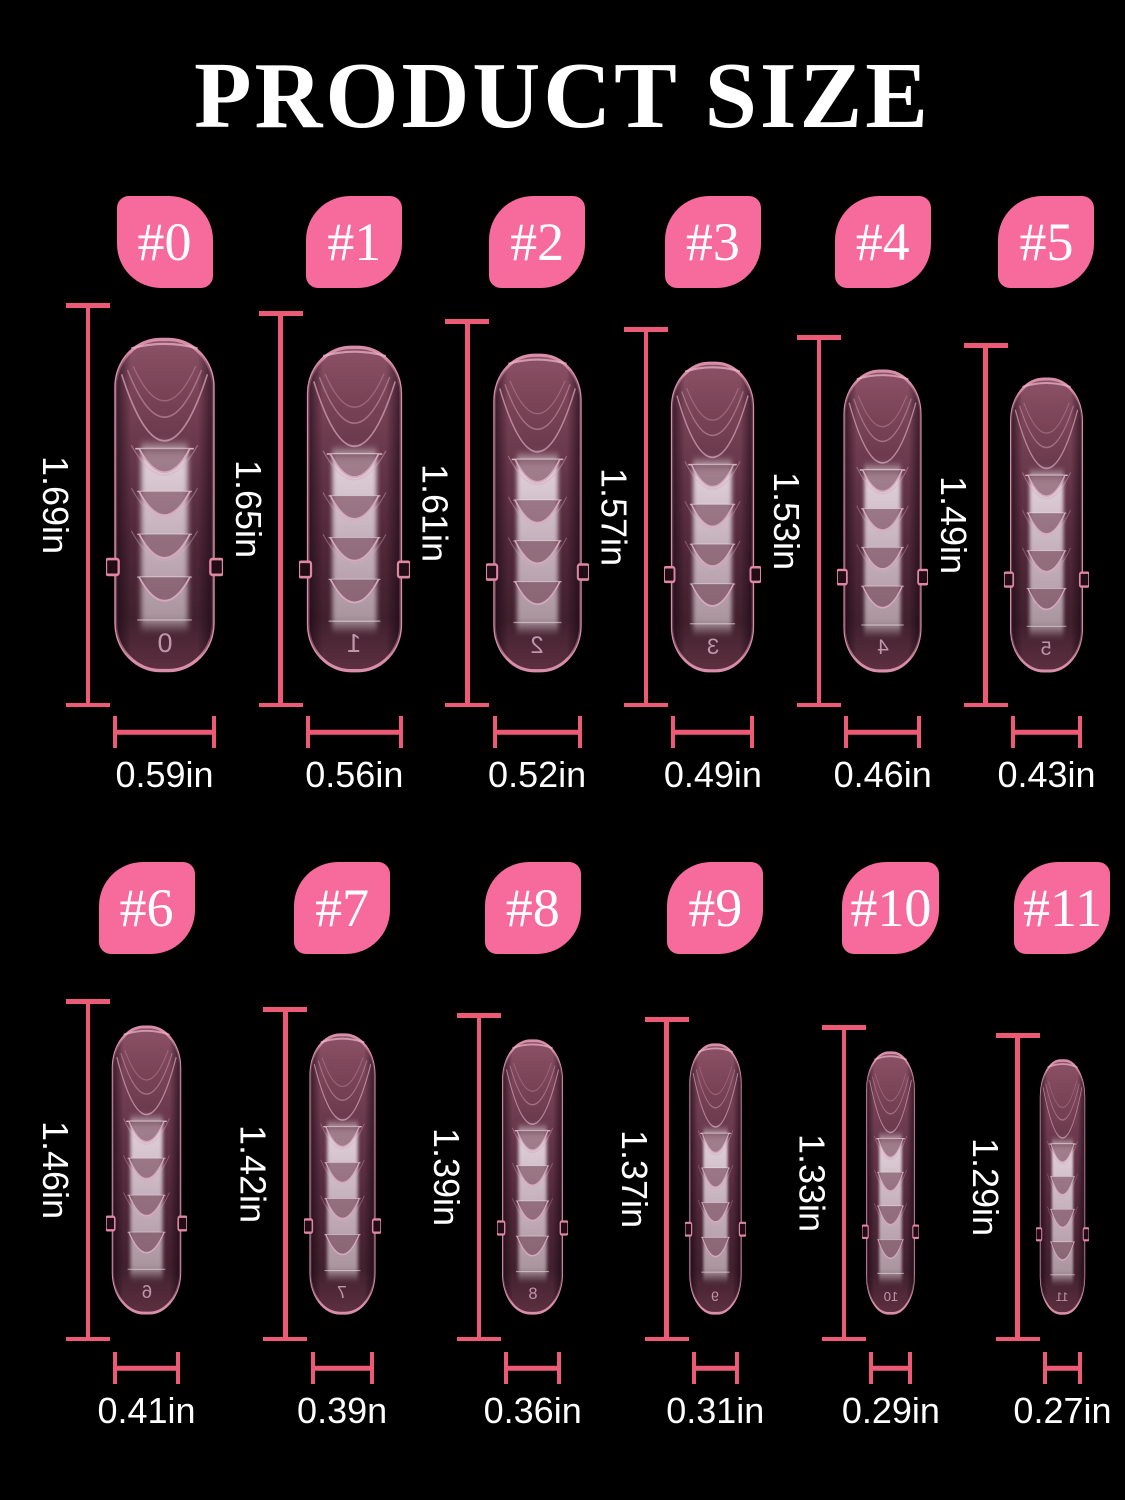  What do you see at coordinates (447, 1177) in the screenshot?
I see `length-measurement-label: 1.39in` at bounding box center [447, 1177].